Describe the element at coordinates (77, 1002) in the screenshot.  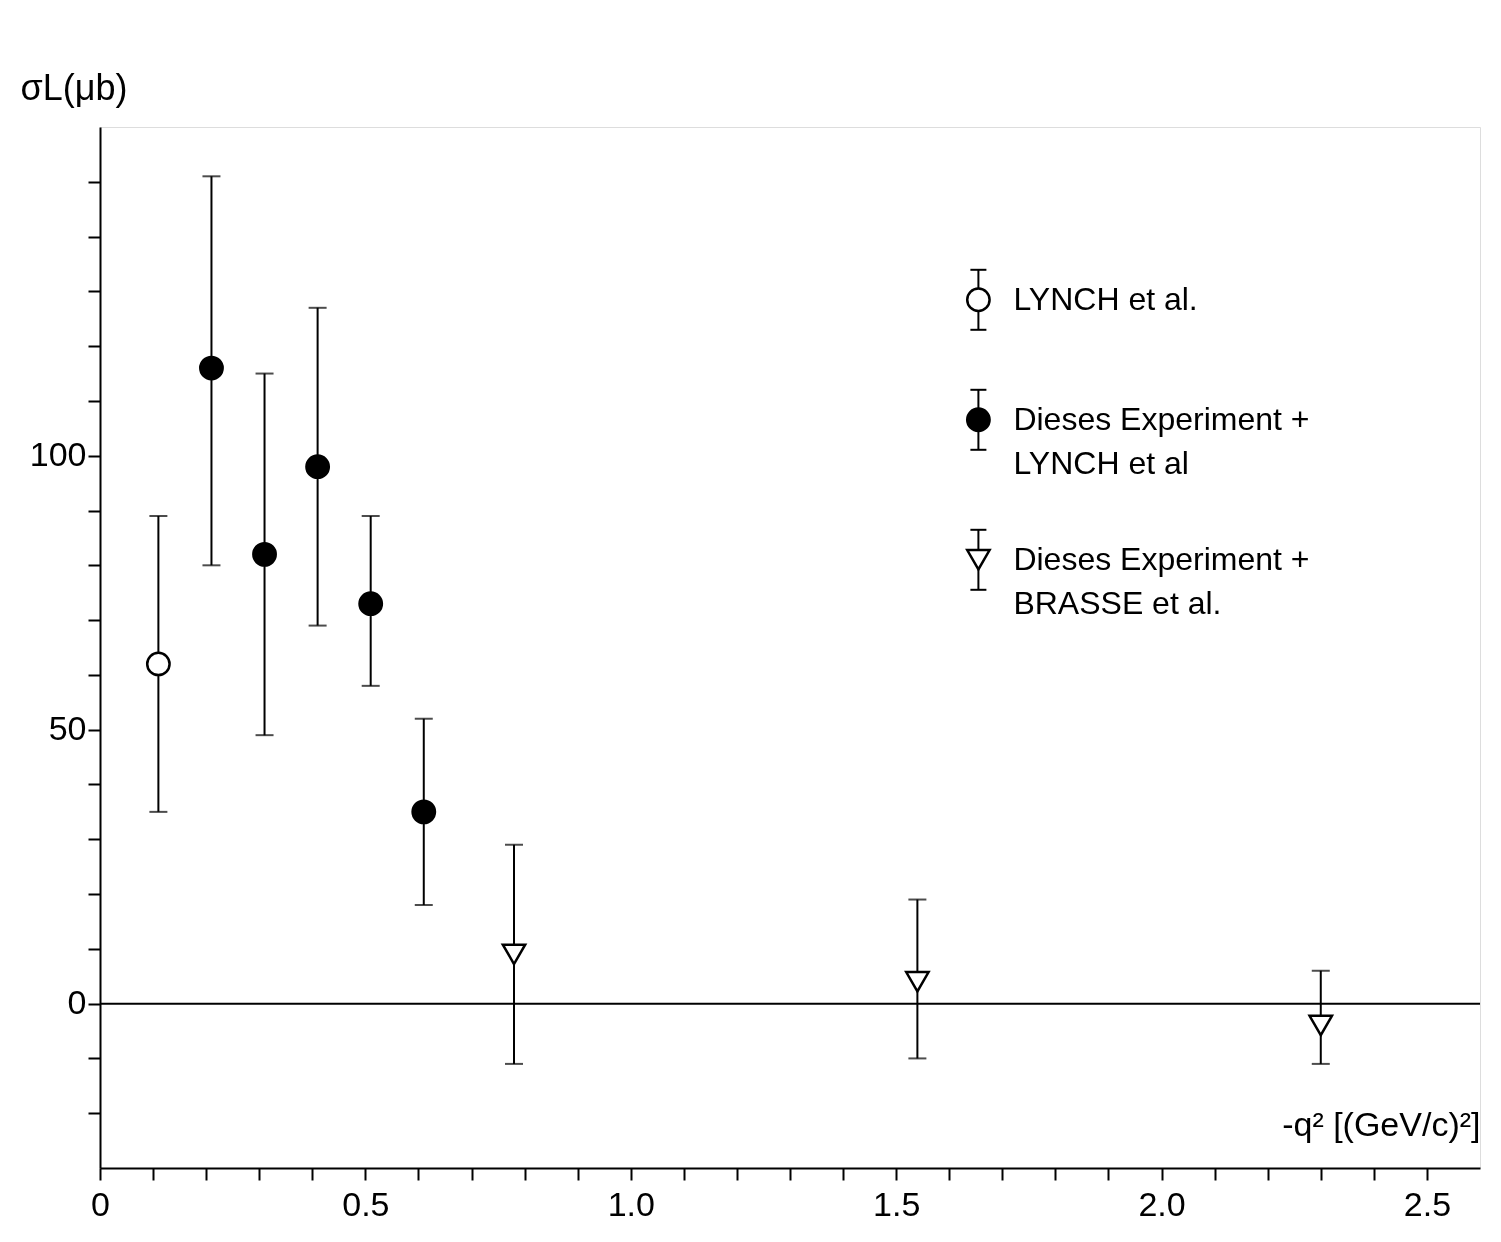
I see `y-tick-label: 0` at that location.